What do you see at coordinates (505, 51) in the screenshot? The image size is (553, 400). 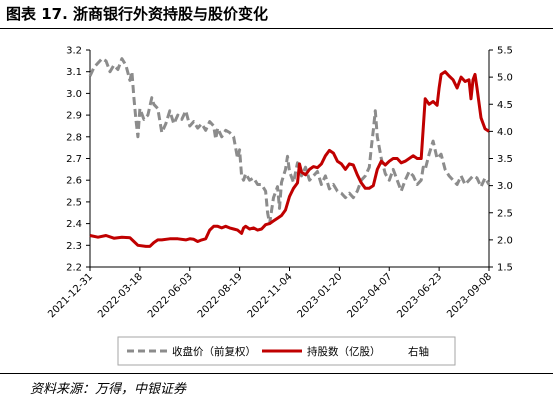 I see `right-tick-label: 5.5` at bounding box center [505, 51].